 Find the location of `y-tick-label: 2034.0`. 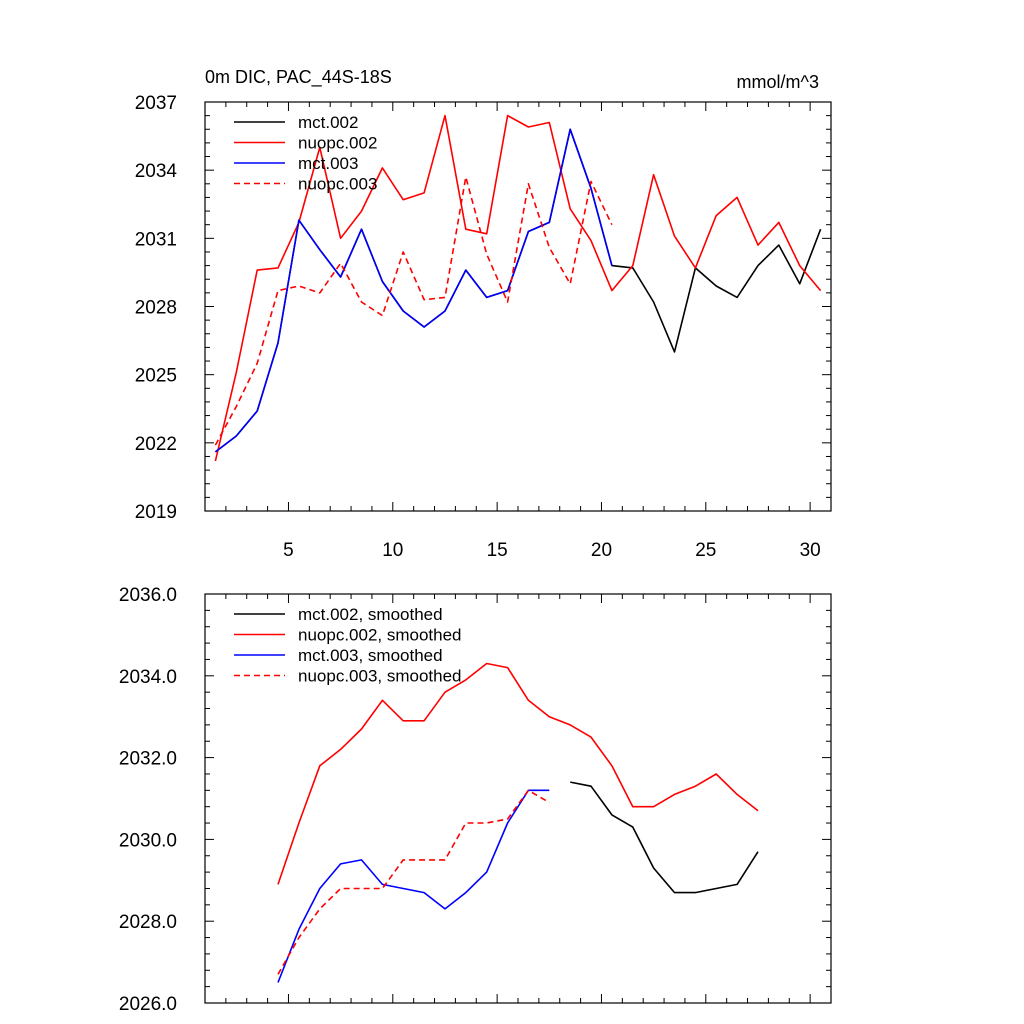

y-tick-label: 2034.0 is located at coordinates (148, 677).